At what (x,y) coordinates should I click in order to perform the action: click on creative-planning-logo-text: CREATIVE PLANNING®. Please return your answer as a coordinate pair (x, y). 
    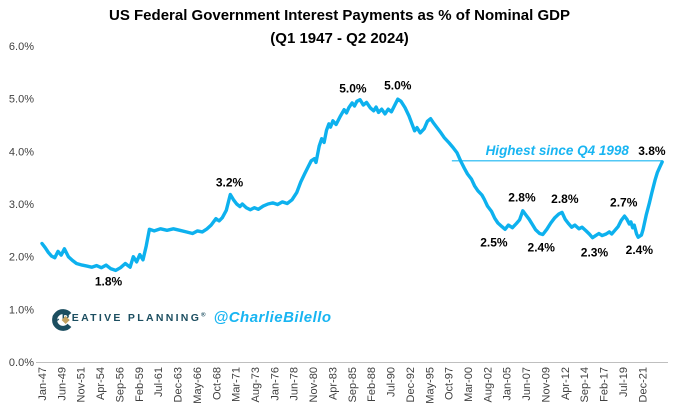
    Looking at the image, I should click on (129, 317).